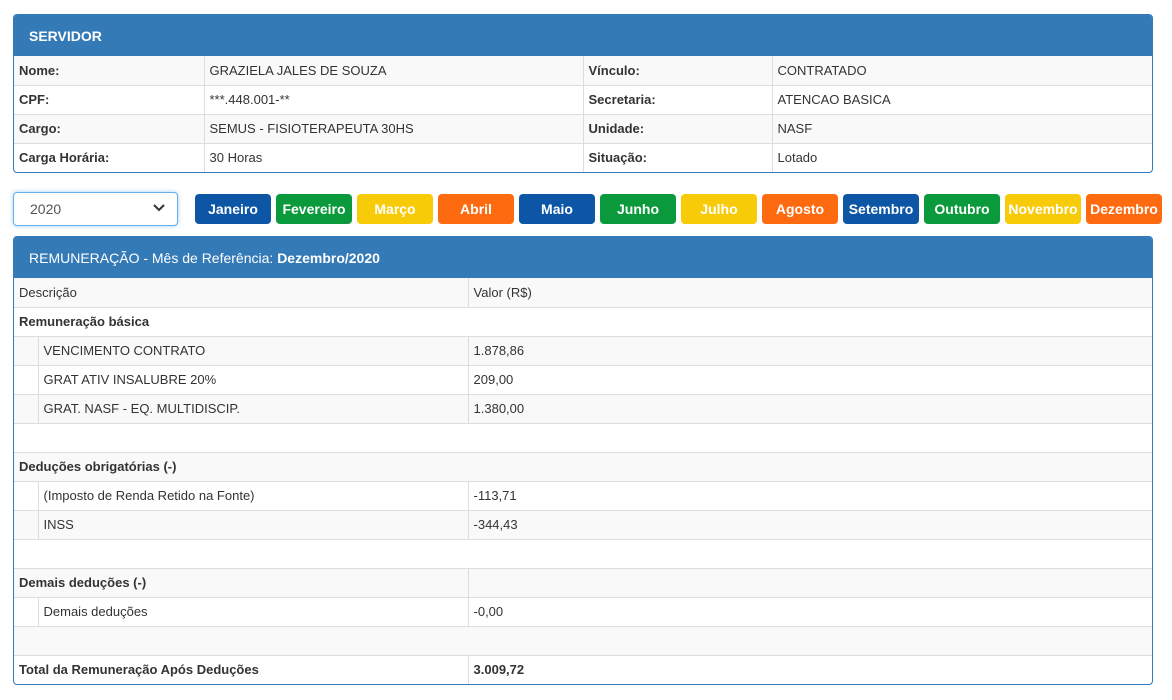 Image resolution: width=1172 pixels, height=700 pixels. I want to click on item-valor: -0,00, so click(809, 611).